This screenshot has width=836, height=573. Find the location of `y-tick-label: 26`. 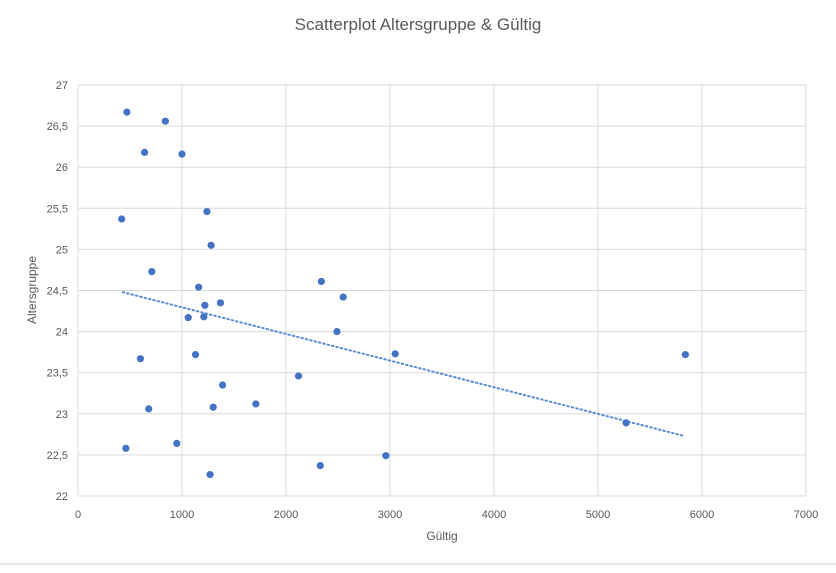

y-tick-label: 26 is located at coordinates (62, 168).